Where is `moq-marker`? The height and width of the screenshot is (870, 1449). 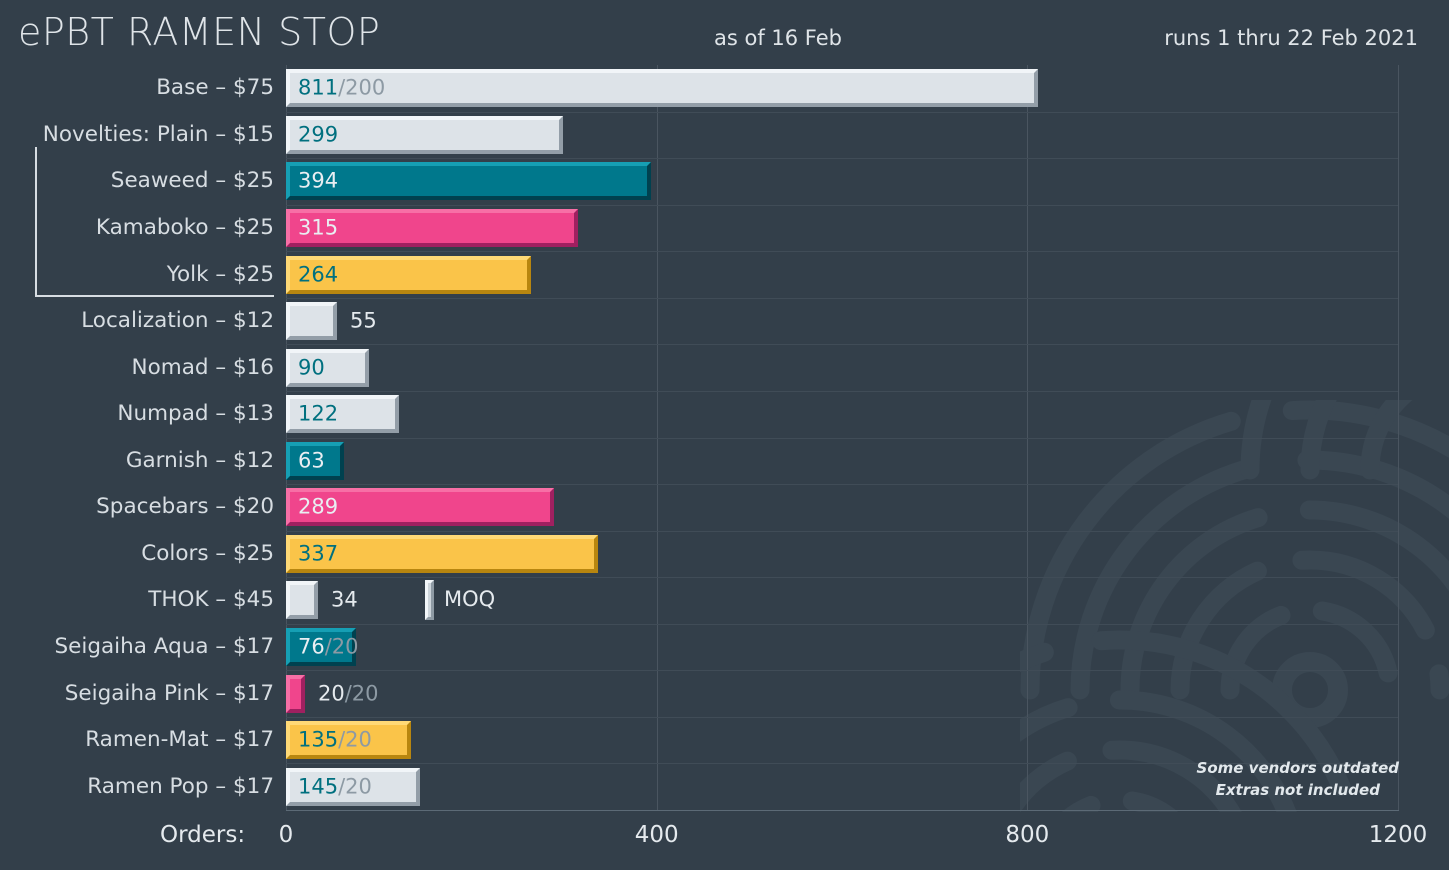 moq-marker is located at coordinates (429, 600).